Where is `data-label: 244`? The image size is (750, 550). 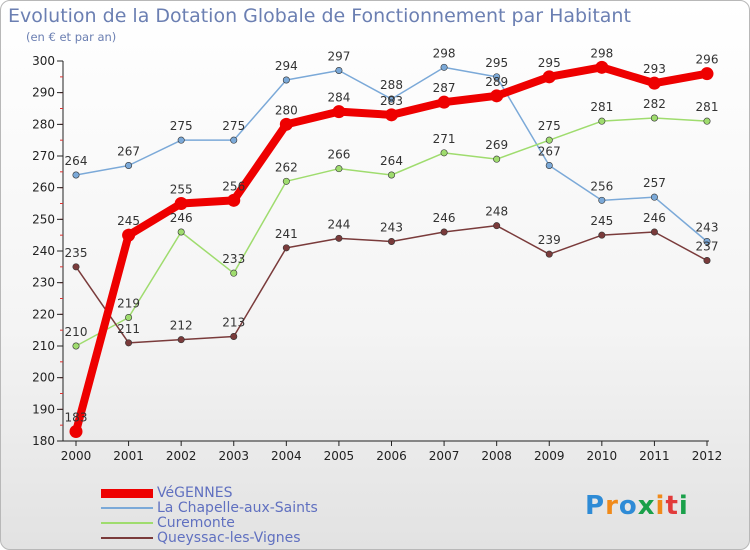 data-label: 244 is located at coordinates (338, 224).